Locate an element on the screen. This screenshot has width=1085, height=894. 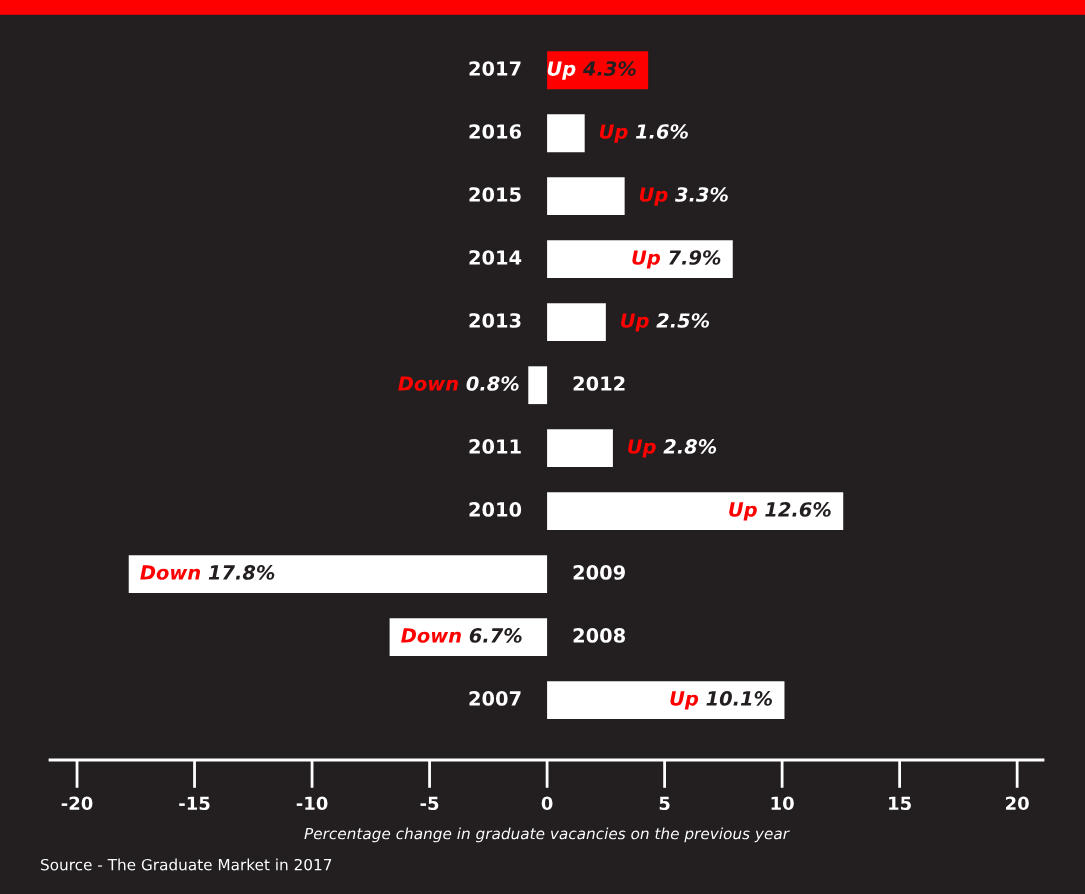
data-label: Up 2.5% is located at coordinates (665, 322).